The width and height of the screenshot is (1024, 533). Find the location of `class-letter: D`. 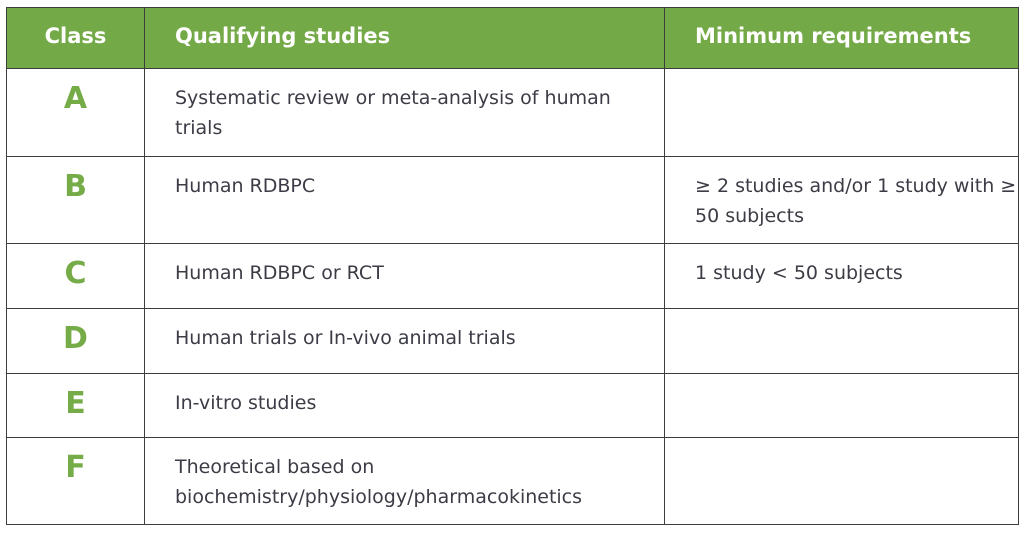

class-letter: D is located at coordinates (75, 341).